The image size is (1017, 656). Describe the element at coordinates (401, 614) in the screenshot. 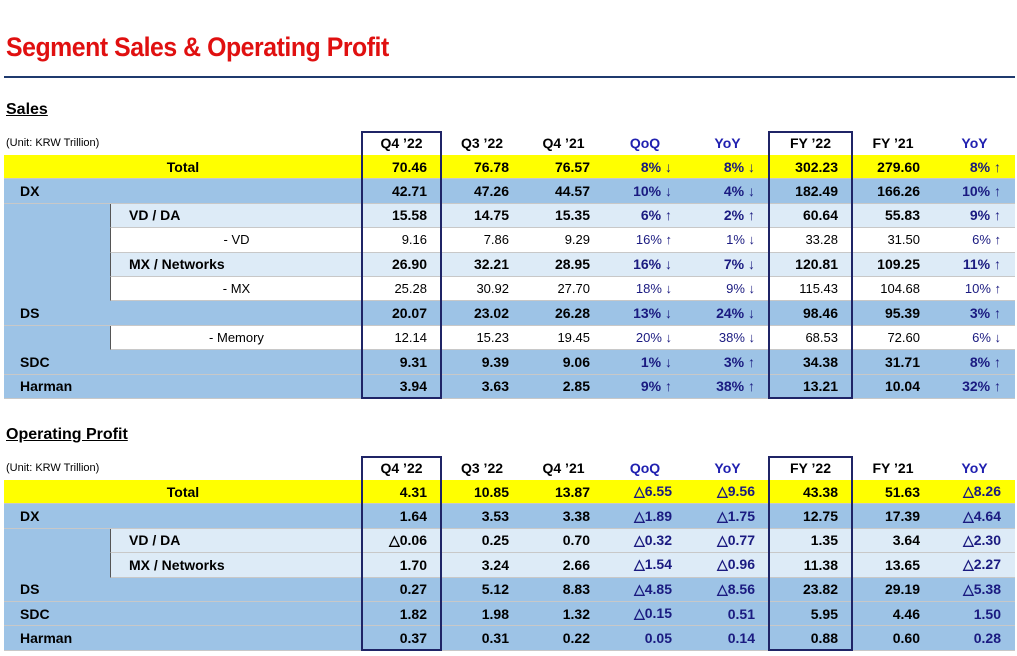

I see `value-cell: 1.82` at that location.